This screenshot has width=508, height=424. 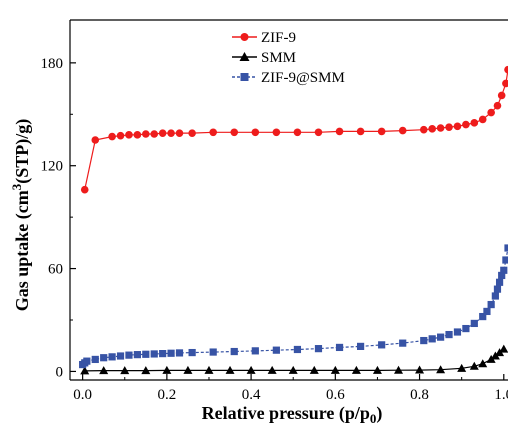 I want to click on y-tick-label: 120, so click(x=52, y=167).